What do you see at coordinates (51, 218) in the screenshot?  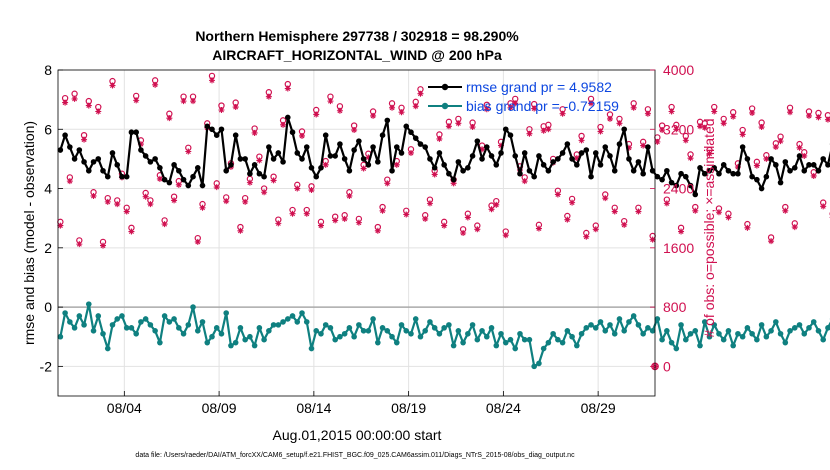 I see `y-axis-left-ticks: -2 0 2 4 6 8` at bounding box center [51, 218].